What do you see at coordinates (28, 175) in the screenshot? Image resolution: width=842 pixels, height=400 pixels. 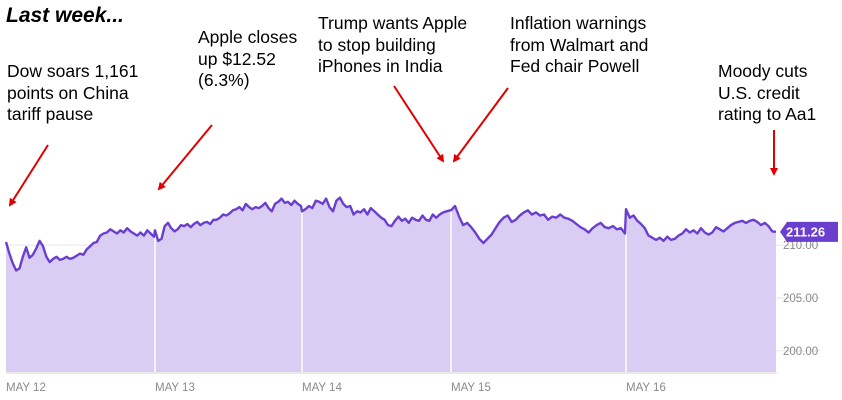 I see `arrow-dow` at bounding box center [28, 175].